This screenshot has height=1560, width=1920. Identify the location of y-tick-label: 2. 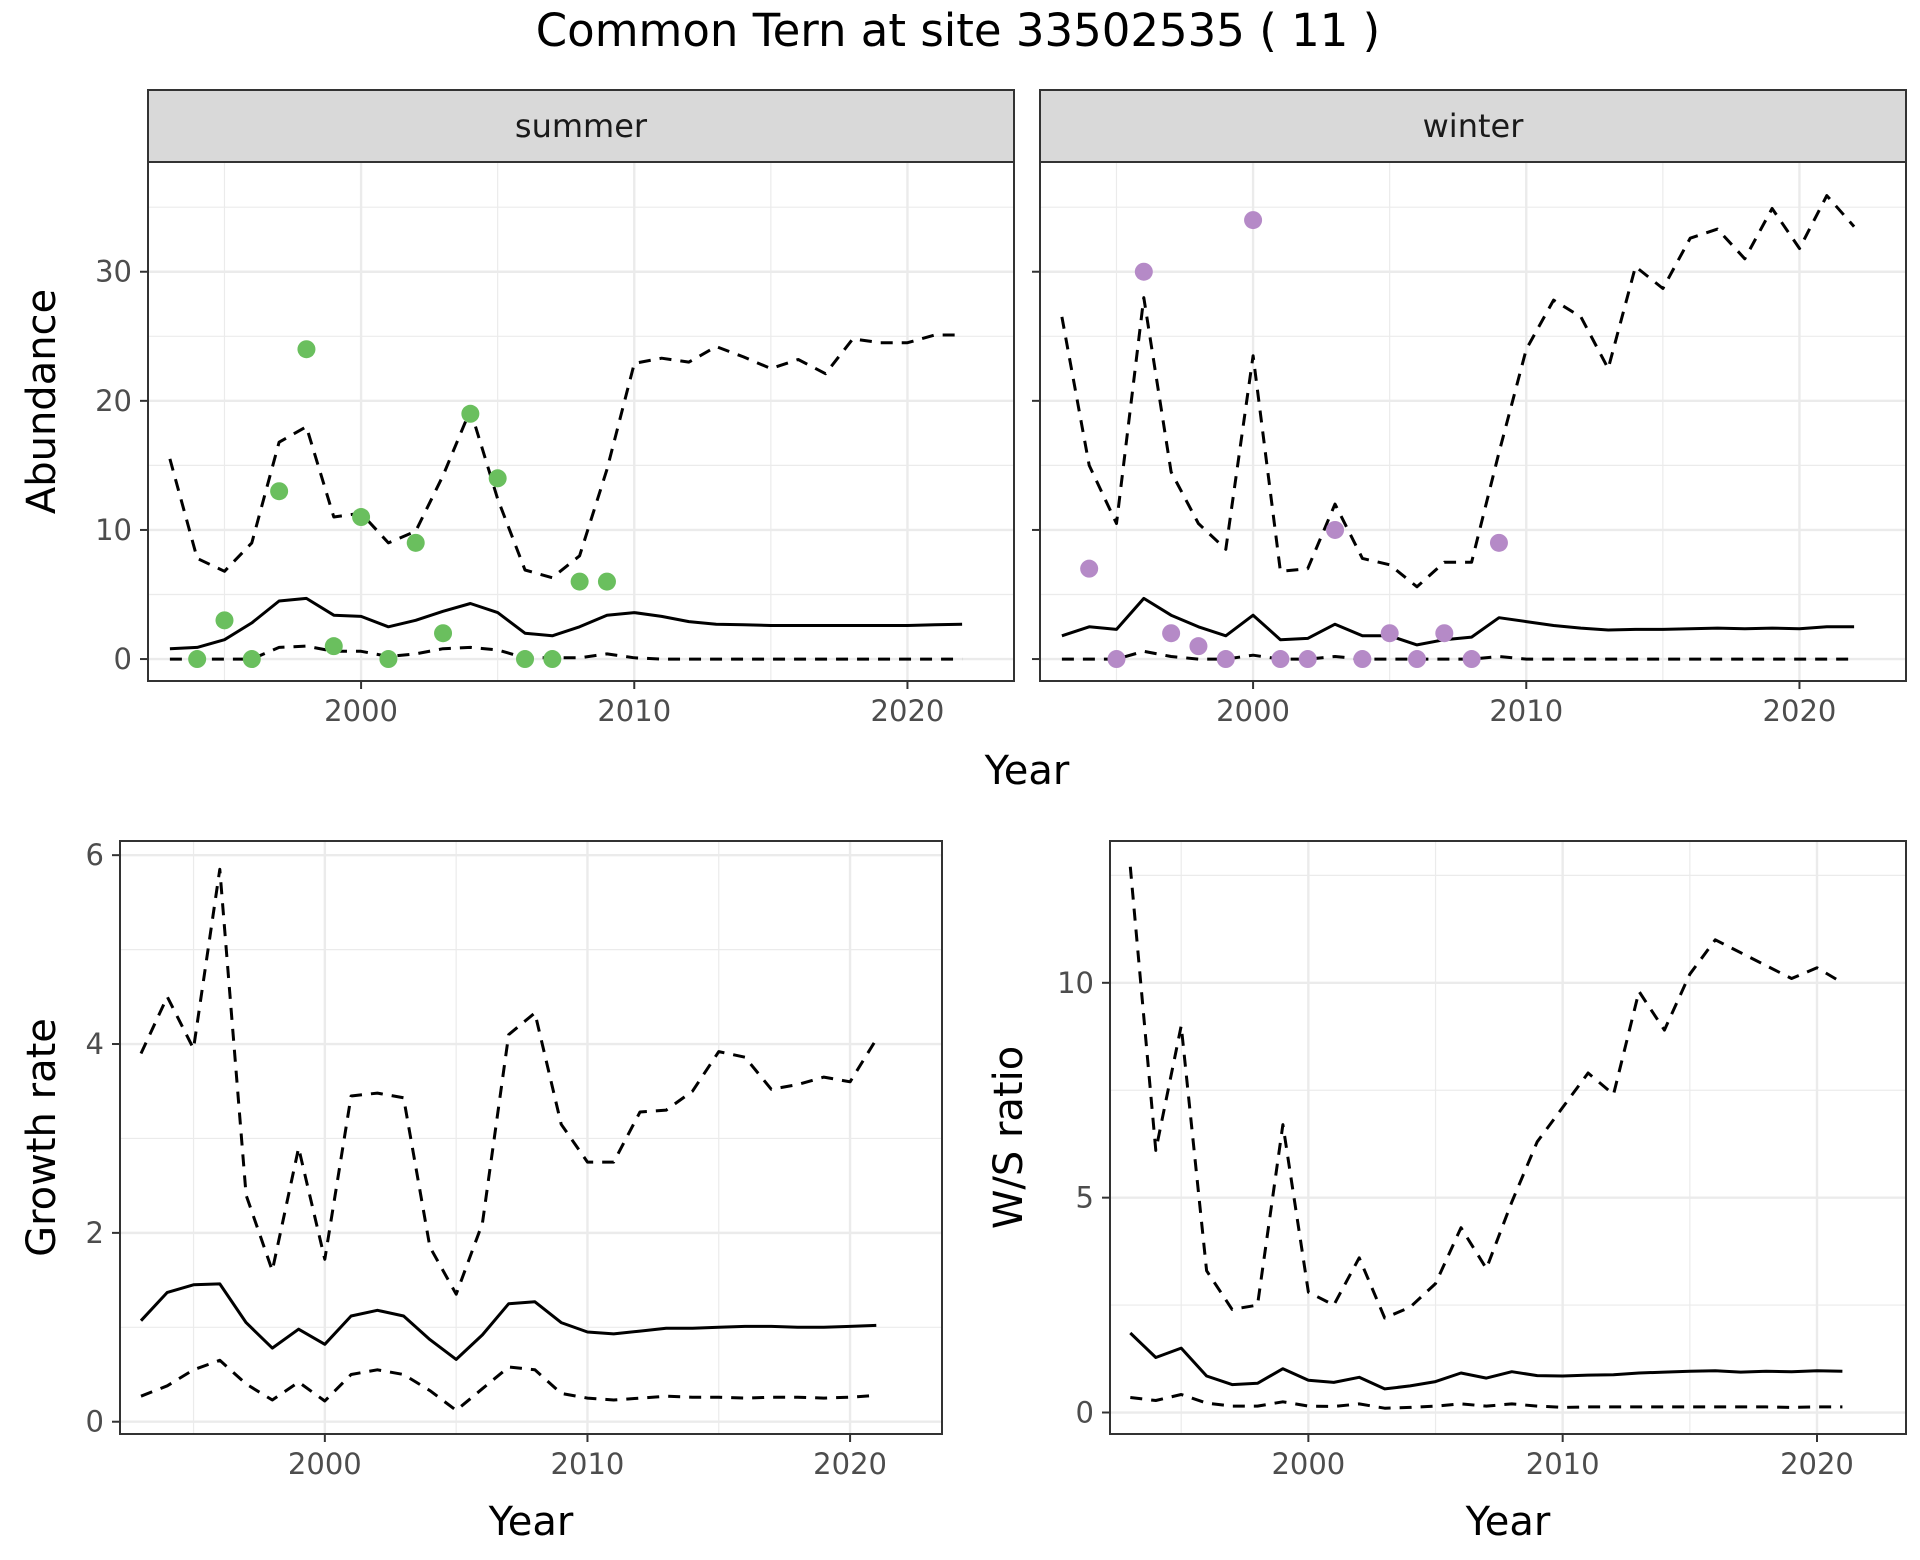
(95, 1233).